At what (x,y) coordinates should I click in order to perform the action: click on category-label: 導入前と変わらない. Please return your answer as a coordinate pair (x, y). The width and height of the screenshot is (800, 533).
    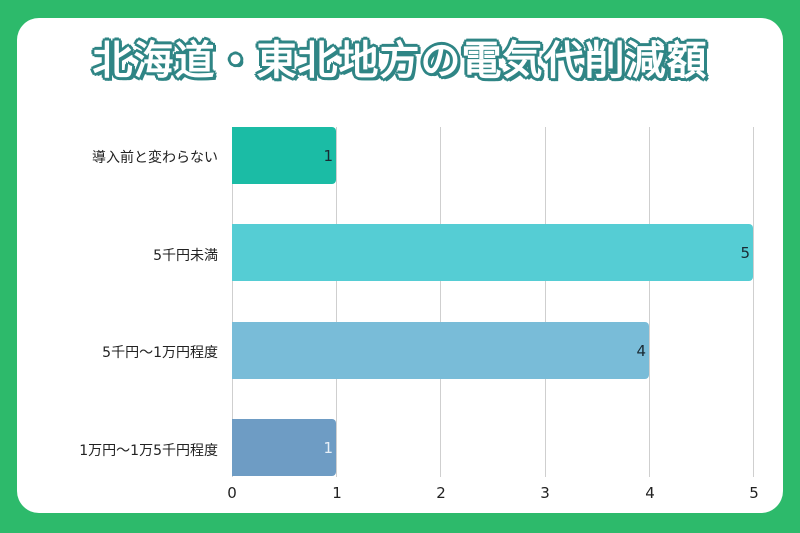
    Looking at the image, I should click on (155, 158).